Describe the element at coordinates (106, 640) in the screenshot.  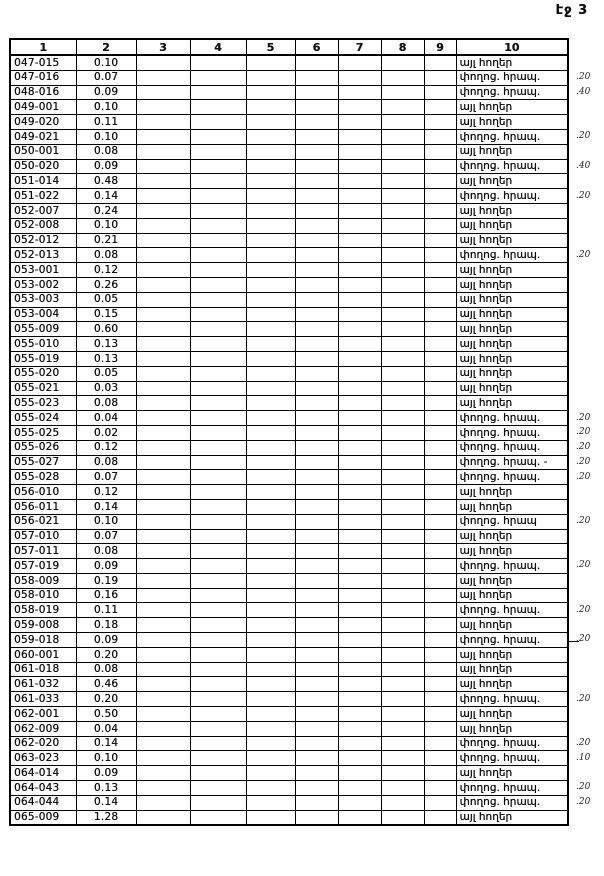
I see `area-value-cell: 0.09` at that location.